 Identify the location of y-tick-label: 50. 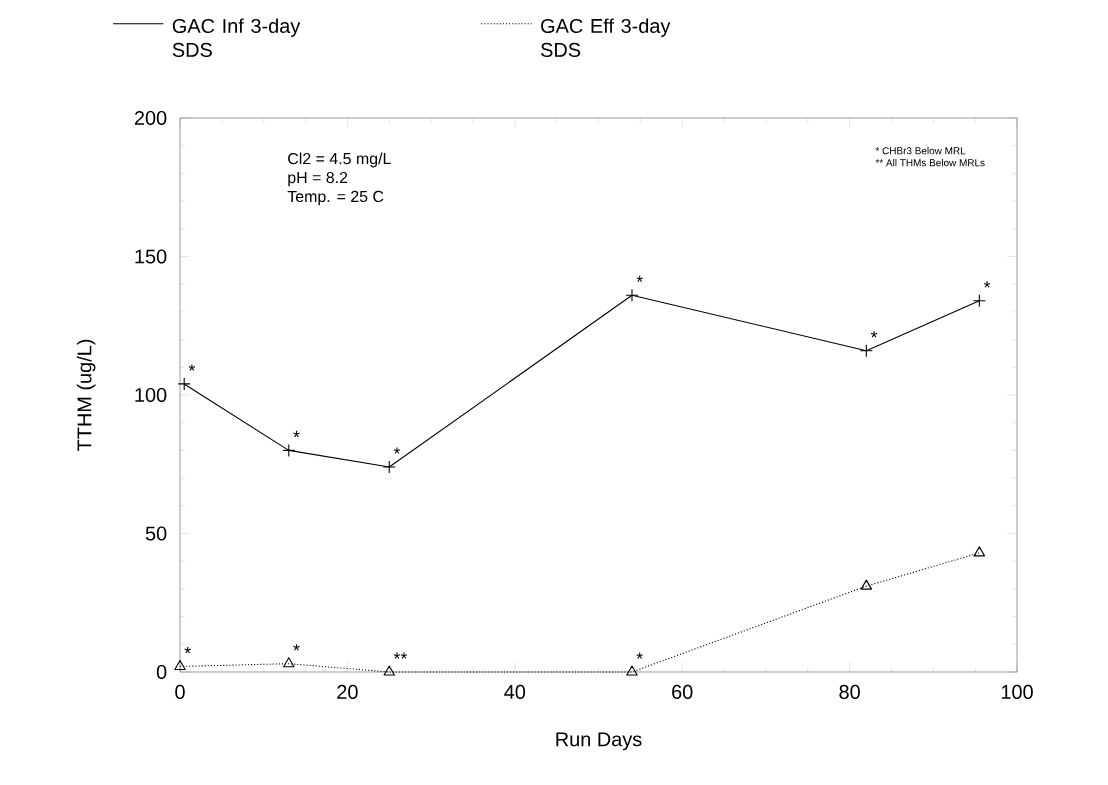
(156, 533).